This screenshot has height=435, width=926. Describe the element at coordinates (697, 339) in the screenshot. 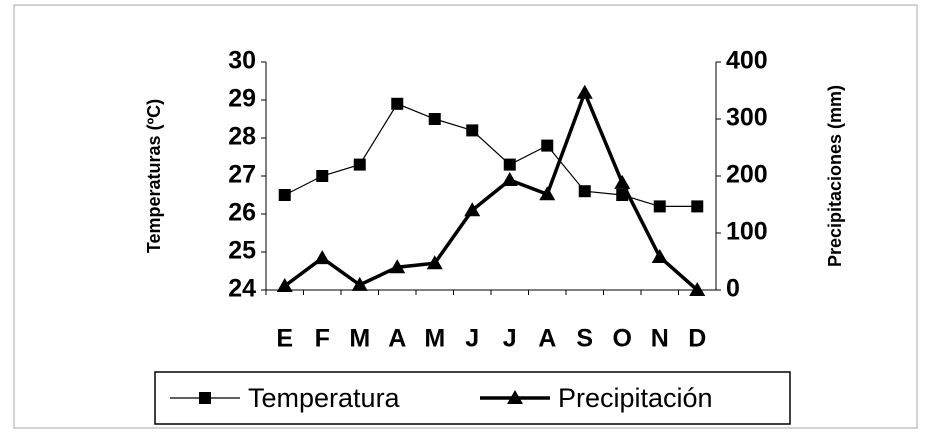

I see `x-tick-label: D` at that location.